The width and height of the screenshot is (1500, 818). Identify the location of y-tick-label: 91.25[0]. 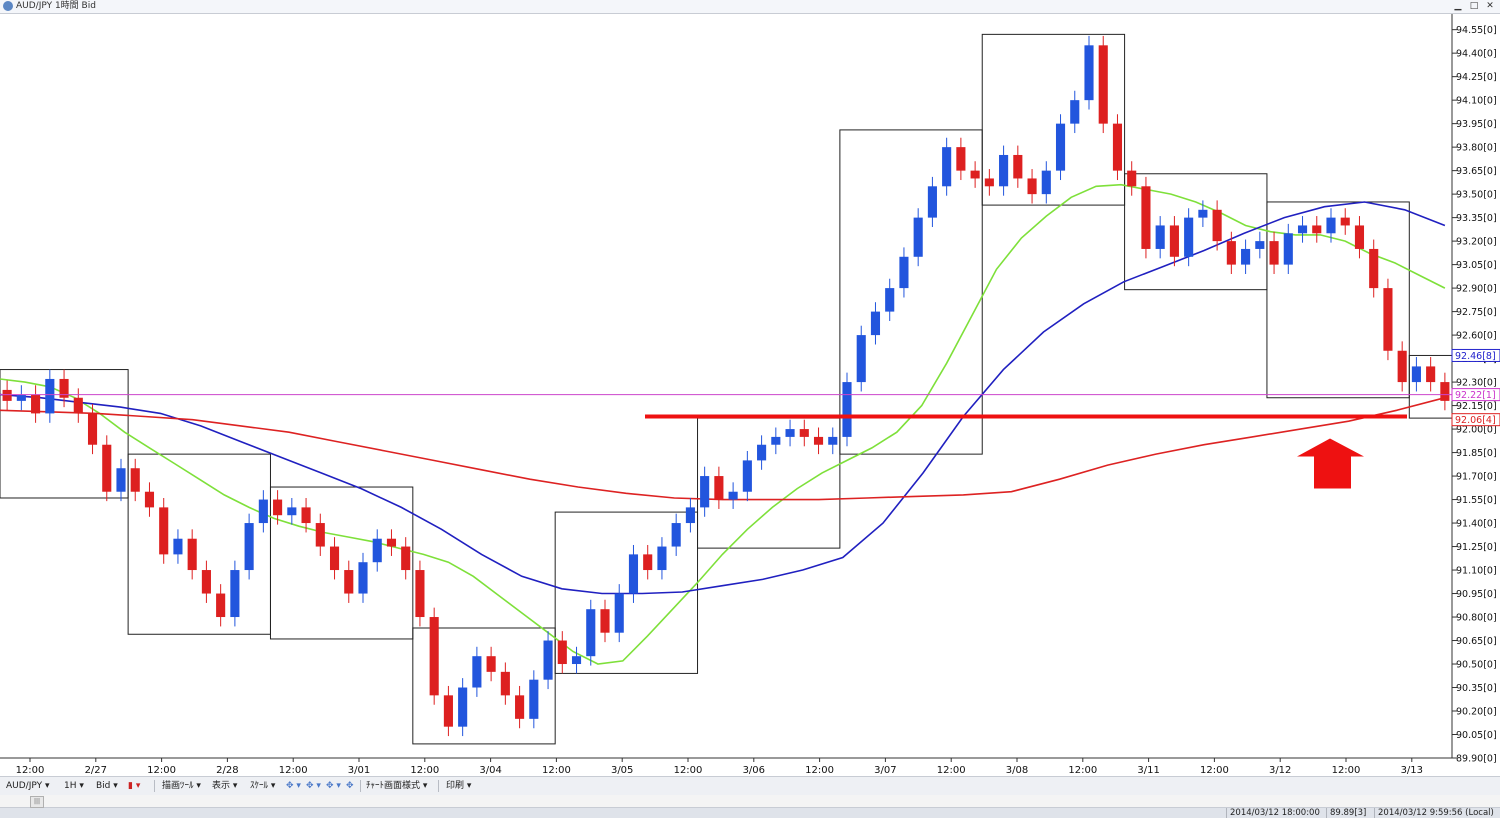
(1476, 547).